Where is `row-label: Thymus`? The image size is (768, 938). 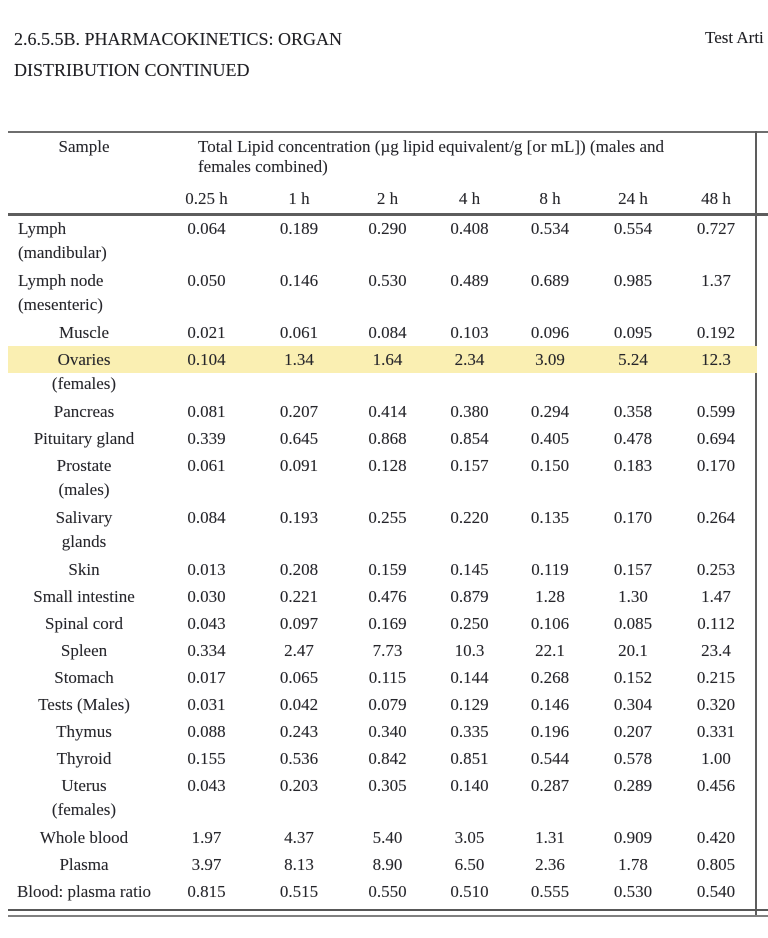
row-label: Thymus is located at coordinates (84, 731).